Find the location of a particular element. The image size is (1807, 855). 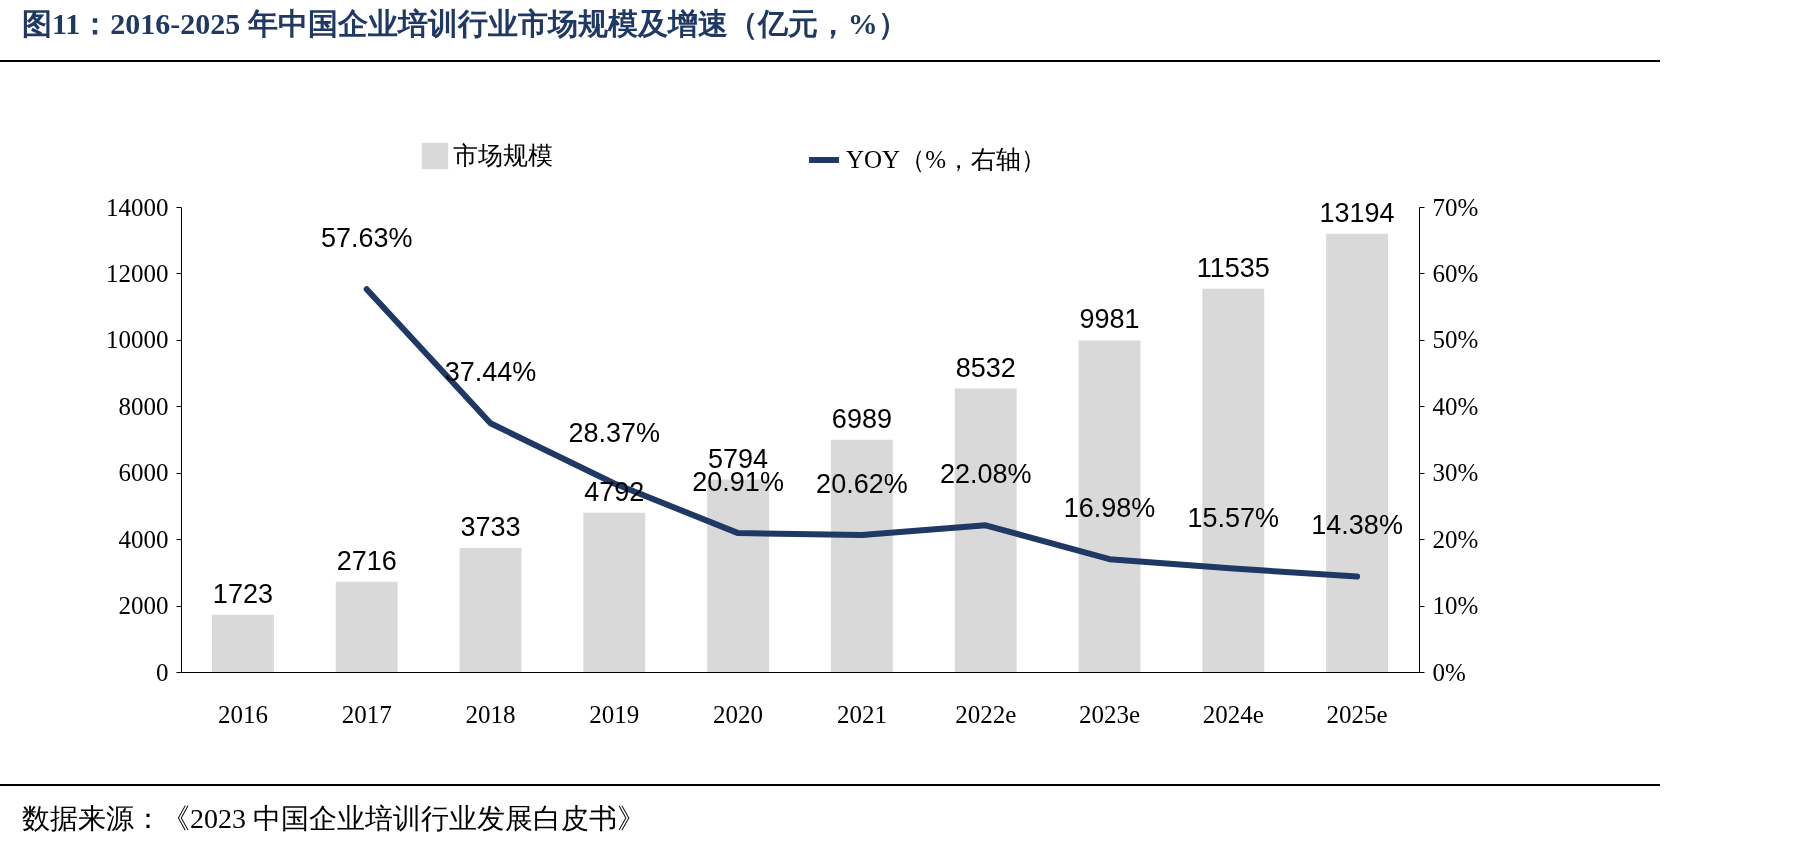

y-tick-label: 6000 is located at coordinates (143, 473).